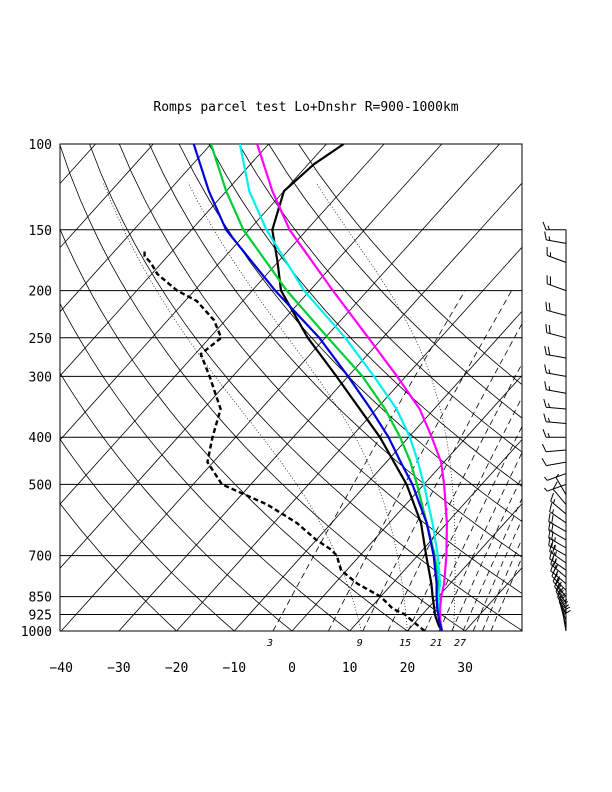 Image resolution: width=612 pixels, height=792 pixels. What do you see at coordinates (40, 292) in the screenshot?
I see `pressure-tick-label: 200` at bounding box center [40, 292].